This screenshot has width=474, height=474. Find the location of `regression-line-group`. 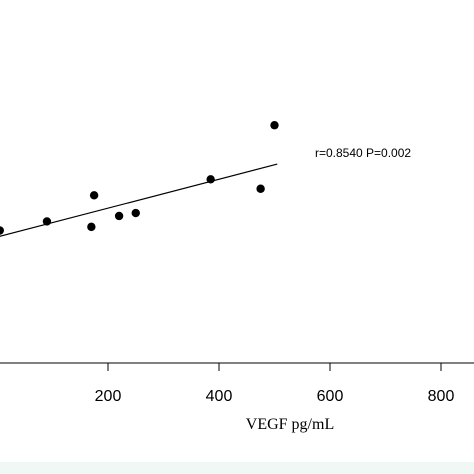

regression-line-group is located at coordinates (139, 200).